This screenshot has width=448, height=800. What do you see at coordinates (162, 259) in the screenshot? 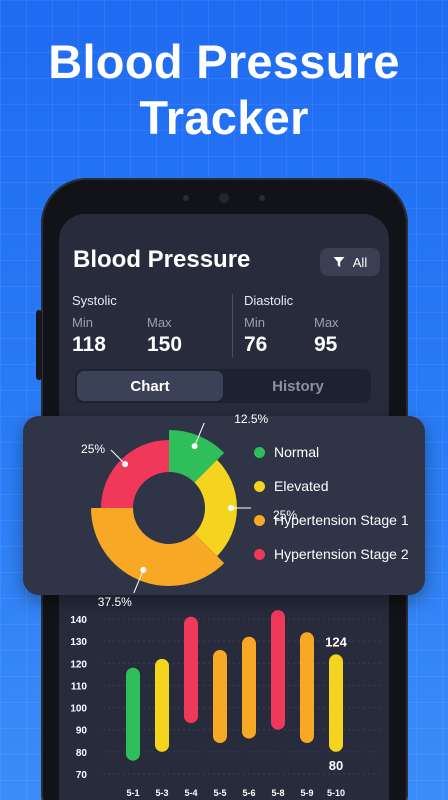
I see `page-title: Blood Pressure` at bounding box center [162, 259].